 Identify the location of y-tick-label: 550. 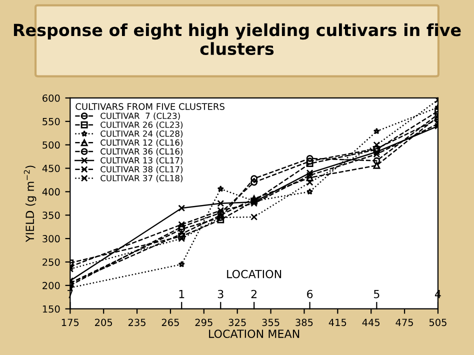
(51, 122).